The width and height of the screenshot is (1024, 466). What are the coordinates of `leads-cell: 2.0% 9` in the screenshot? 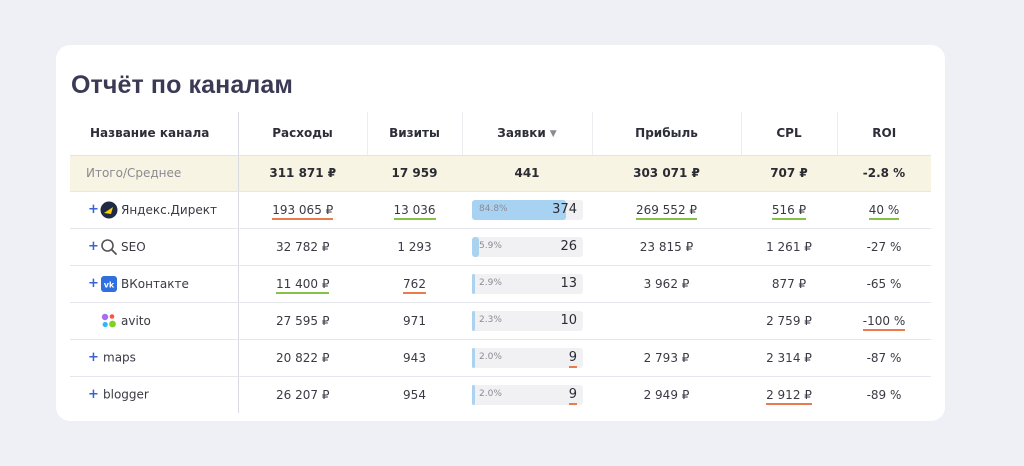 It's located at (527, 358).